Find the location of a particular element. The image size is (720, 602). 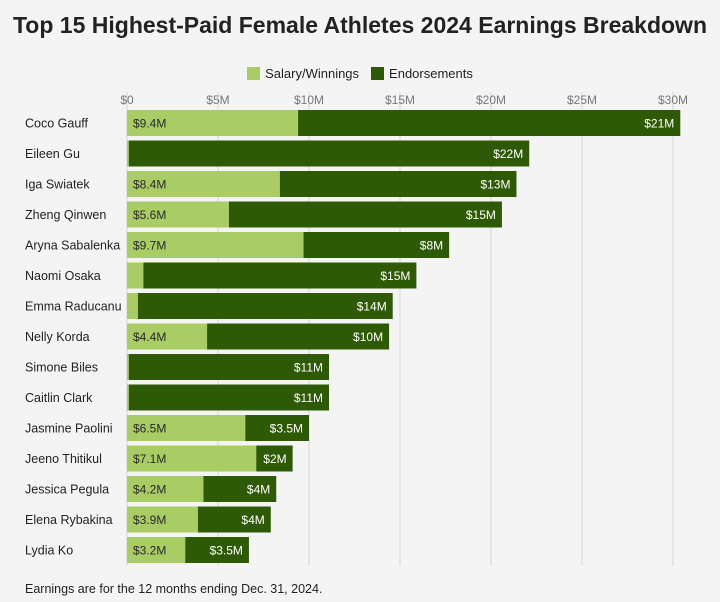

data-label-salary: $4.2M is located at coordinates (149, 490).